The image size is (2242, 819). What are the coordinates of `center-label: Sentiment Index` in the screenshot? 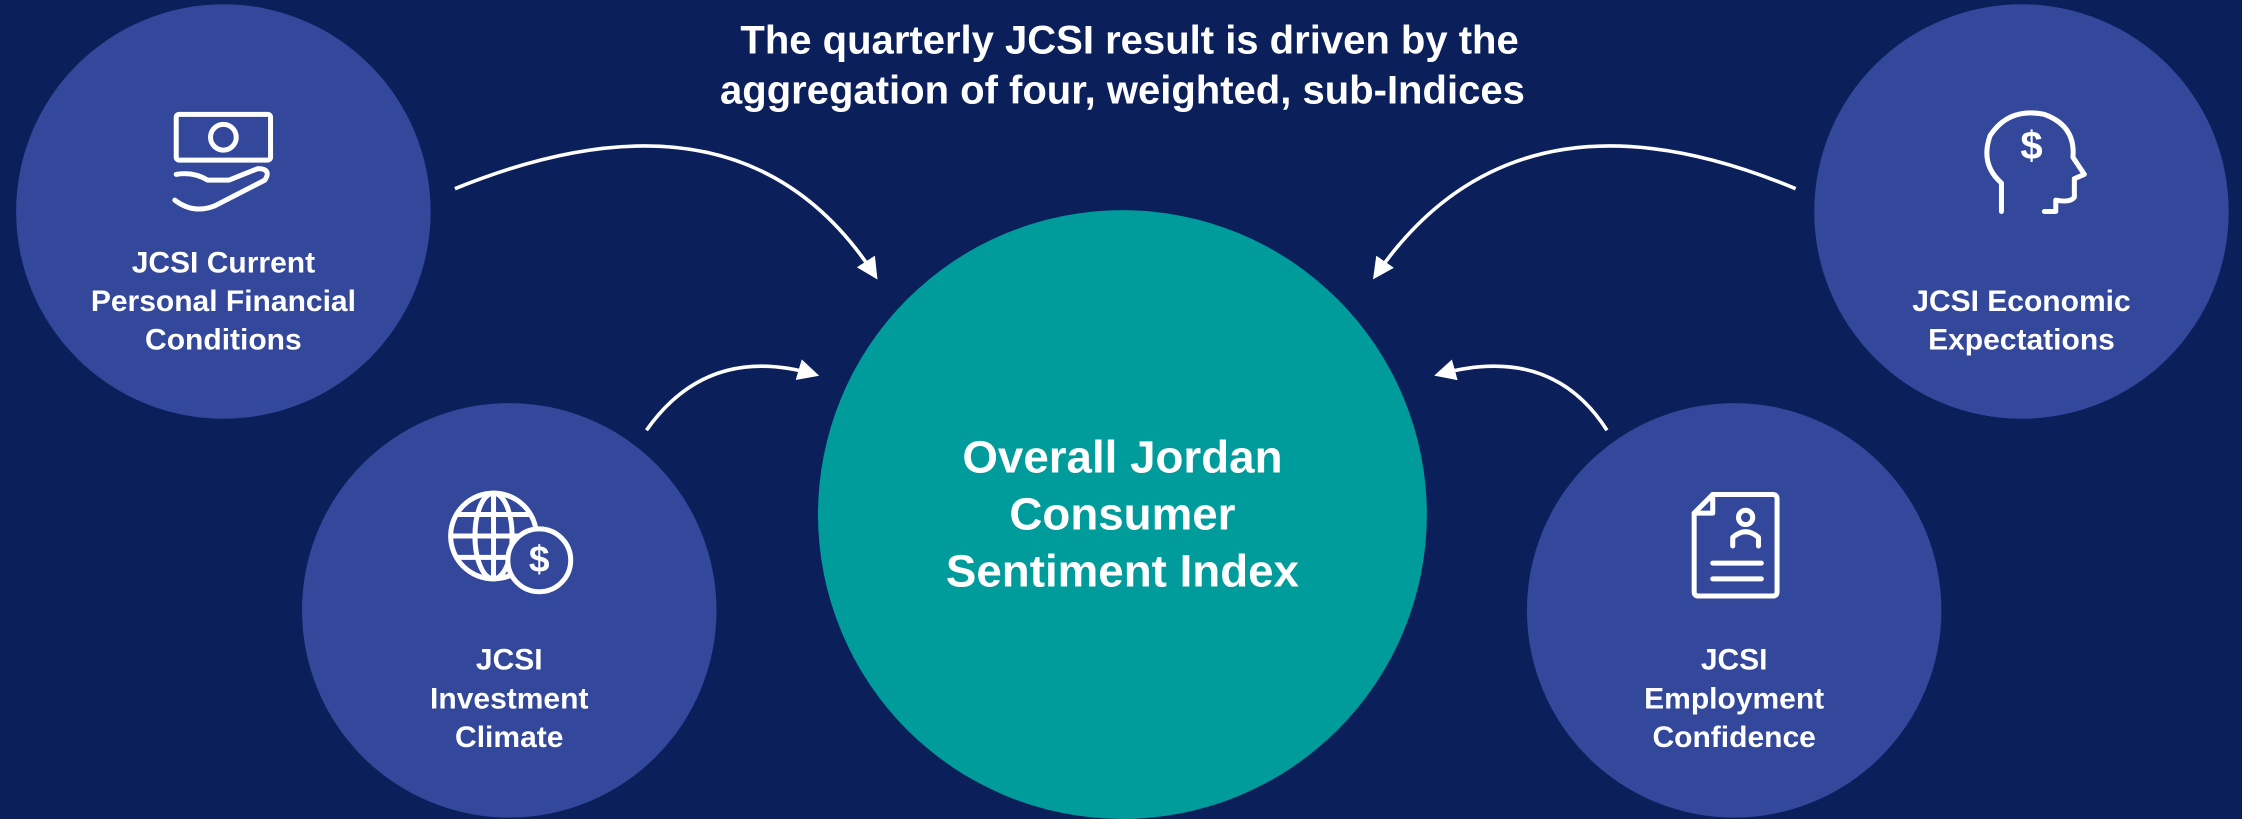 It's located at (1123, 571).